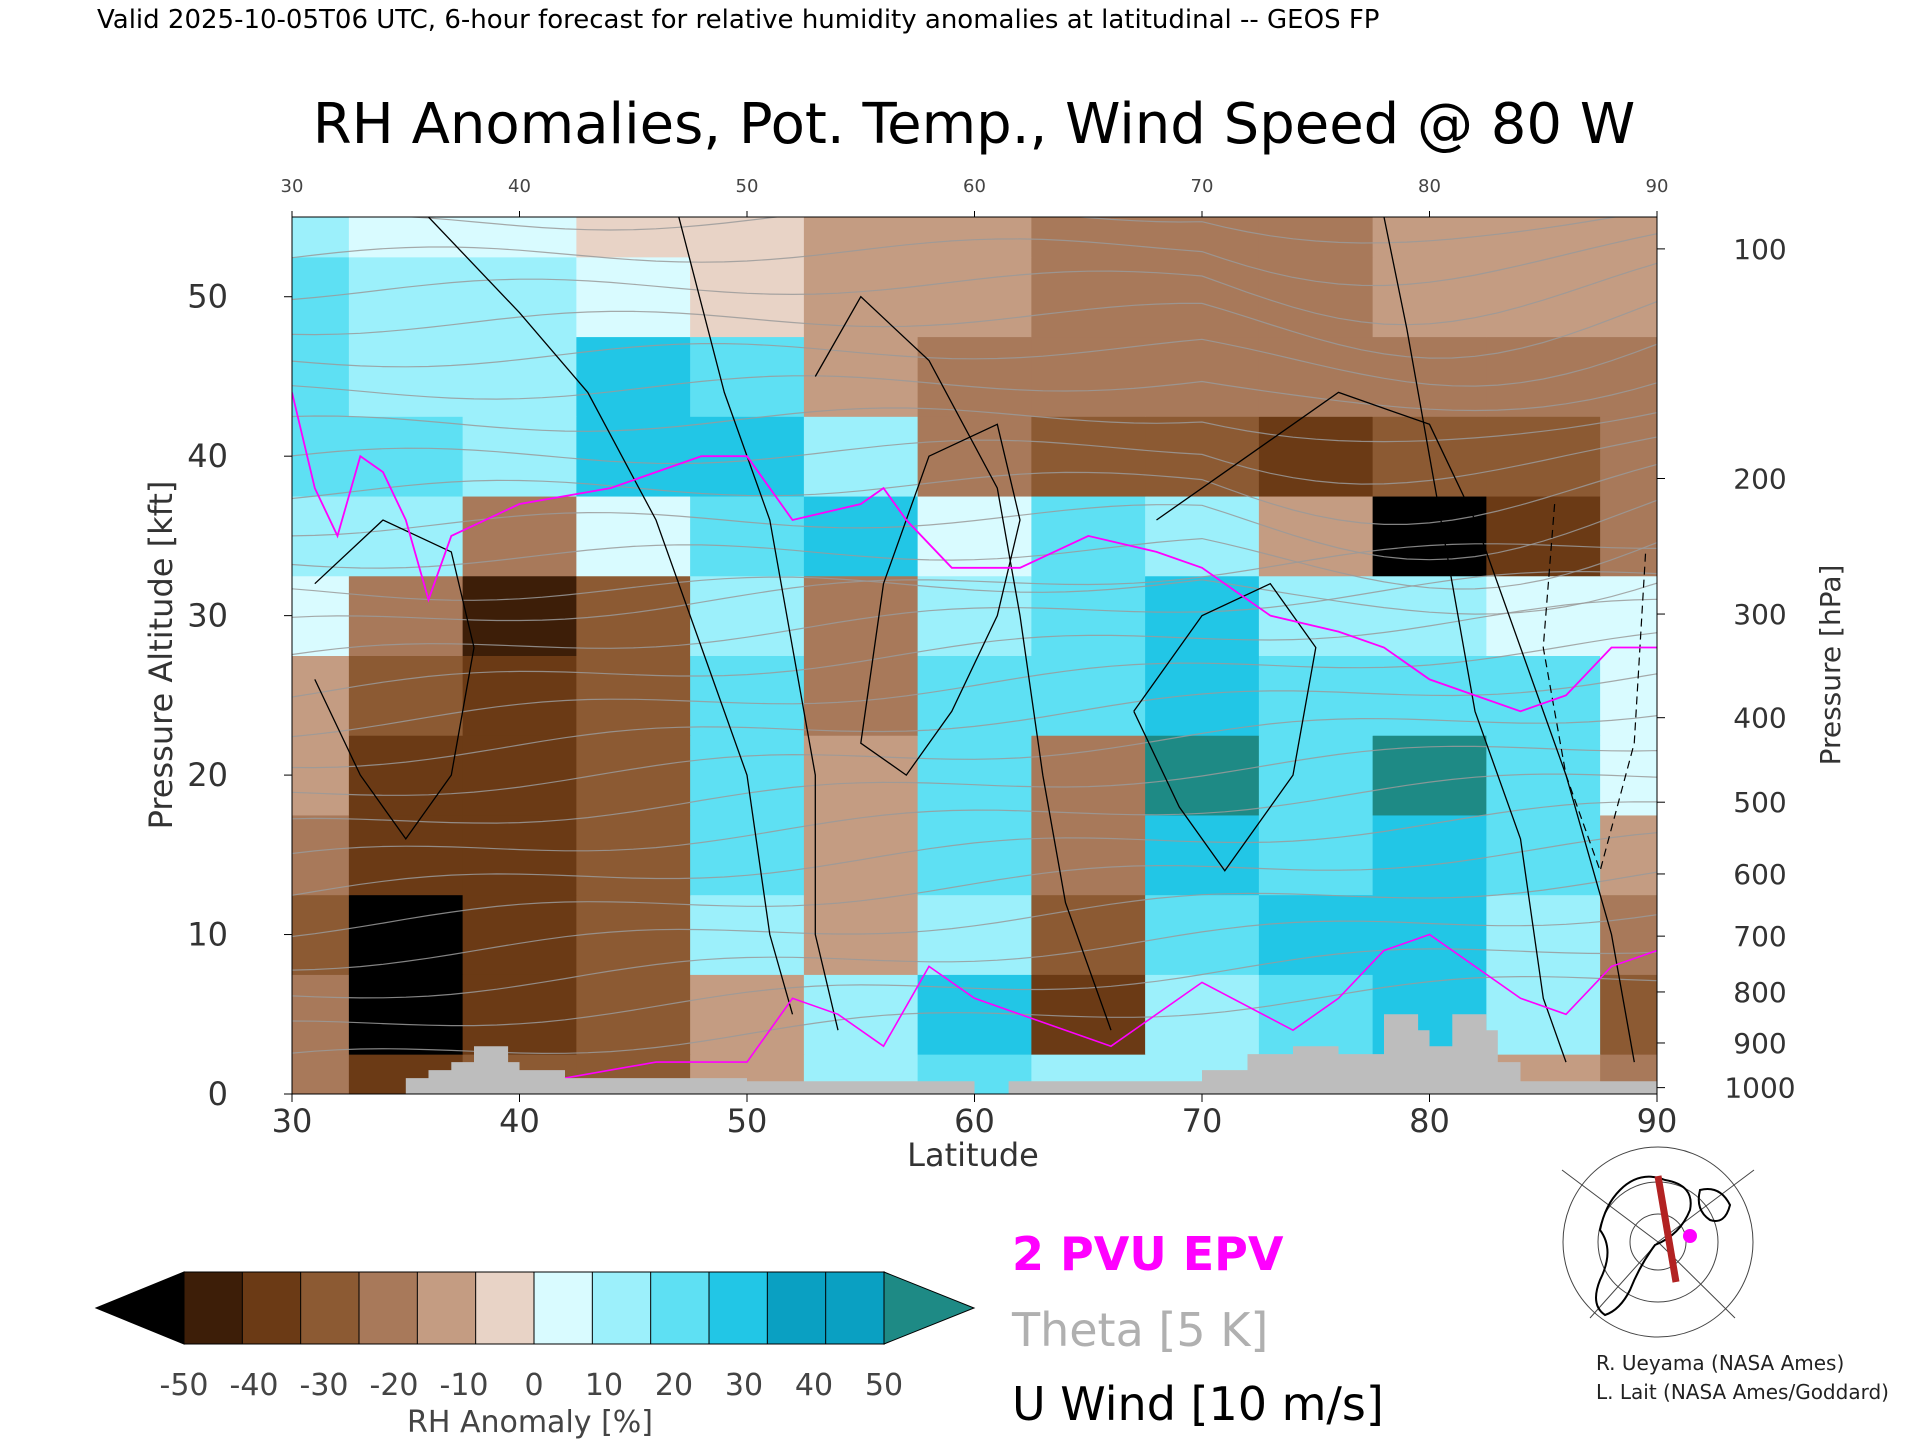 This screenshot has width=1920, height=1440. Describe the element at coordinates (1667, 1229) in the screenshot. I see `inset-track-line` at that location.